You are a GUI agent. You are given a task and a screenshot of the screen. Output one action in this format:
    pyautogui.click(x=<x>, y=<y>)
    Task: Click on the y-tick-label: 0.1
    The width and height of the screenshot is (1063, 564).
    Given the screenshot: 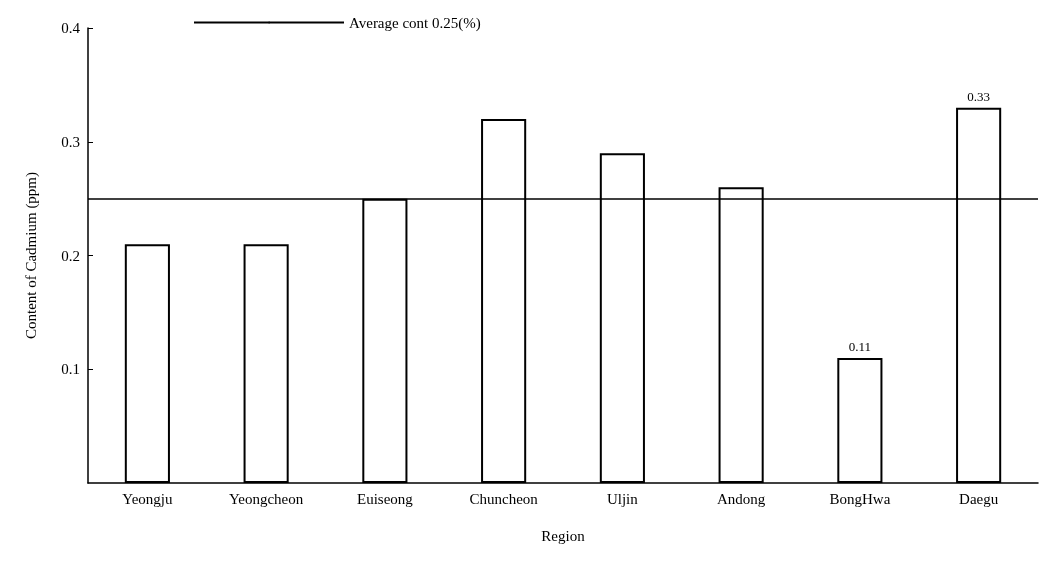 What is the action you would take?
    pyautogui.click(x=70, y=369)
    